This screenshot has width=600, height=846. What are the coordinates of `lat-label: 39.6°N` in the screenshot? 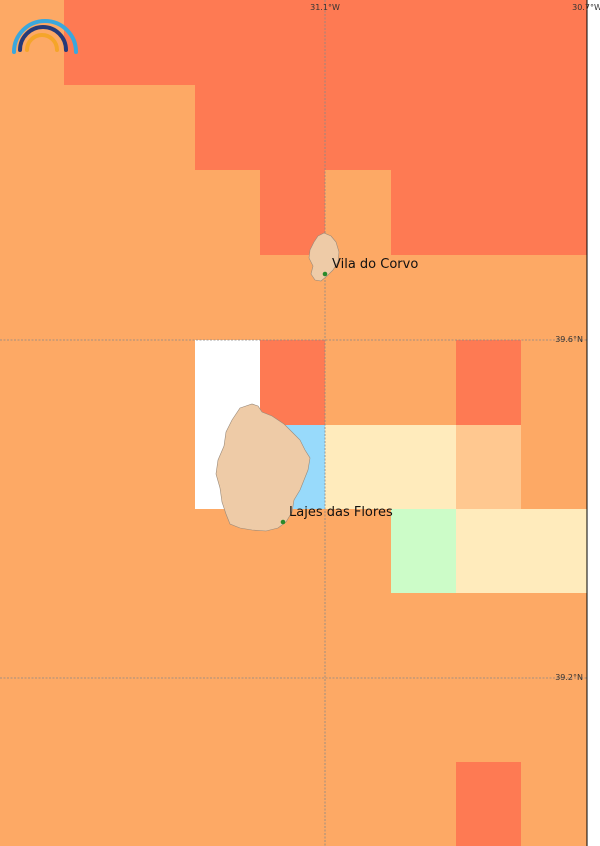 It's located at (569, 339).